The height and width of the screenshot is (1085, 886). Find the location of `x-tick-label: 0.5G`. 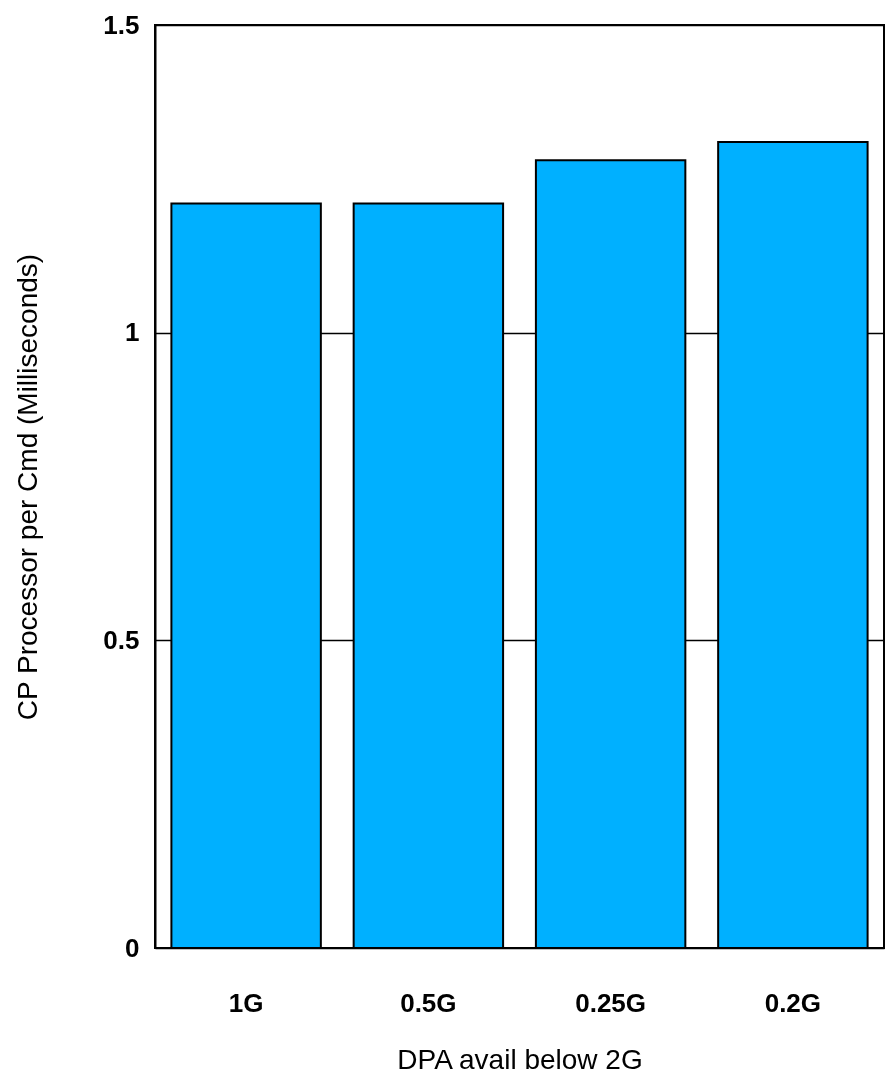

x-tick-label: 0.5G is located at coordinates (428, 1002).